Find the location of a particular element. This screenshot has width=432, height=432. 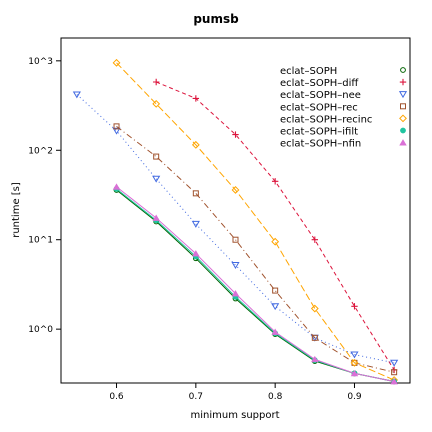

x-tick-label: 0.8 is located at coordinates (275, 397).